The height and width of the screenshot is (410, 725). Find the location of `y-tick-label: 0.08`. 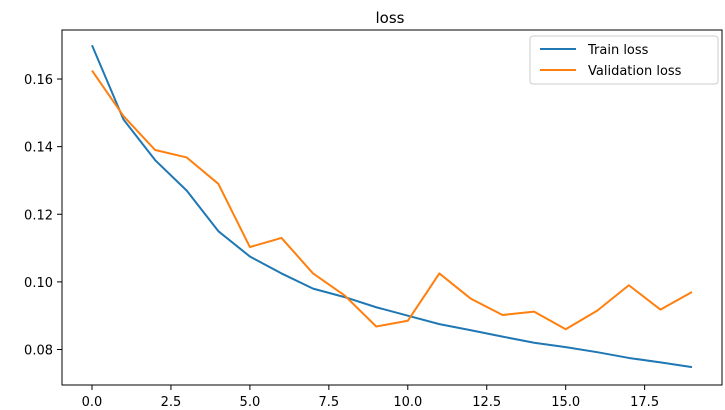

y-tick-label: 0.08 is located at coordinates (38, 351).